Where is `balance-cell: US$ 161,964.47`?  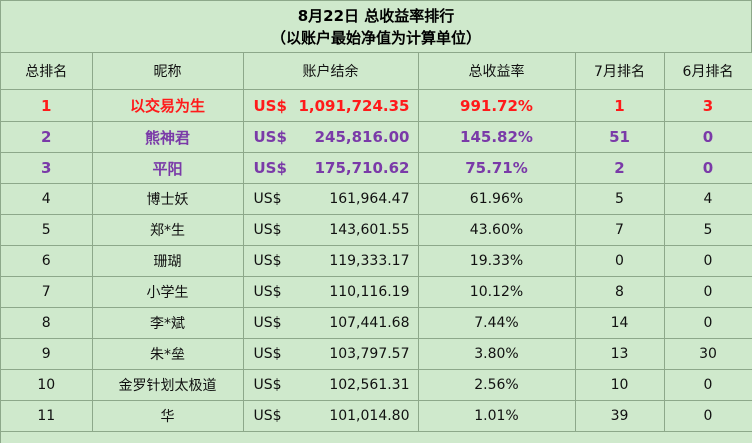 balance-cell: US$ 161,964.47 is located at coordinates (331, 199).